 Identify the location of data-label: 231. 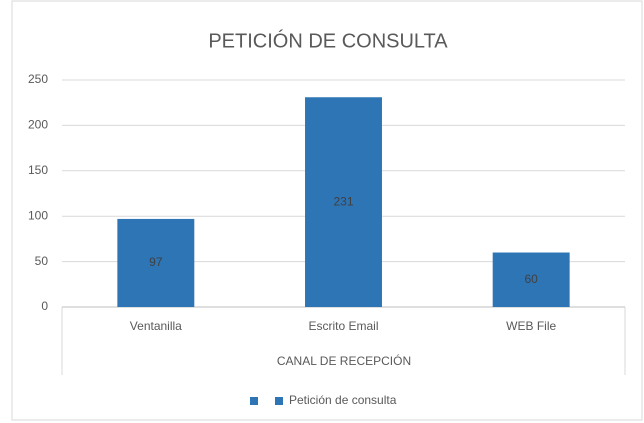
(343, 201).